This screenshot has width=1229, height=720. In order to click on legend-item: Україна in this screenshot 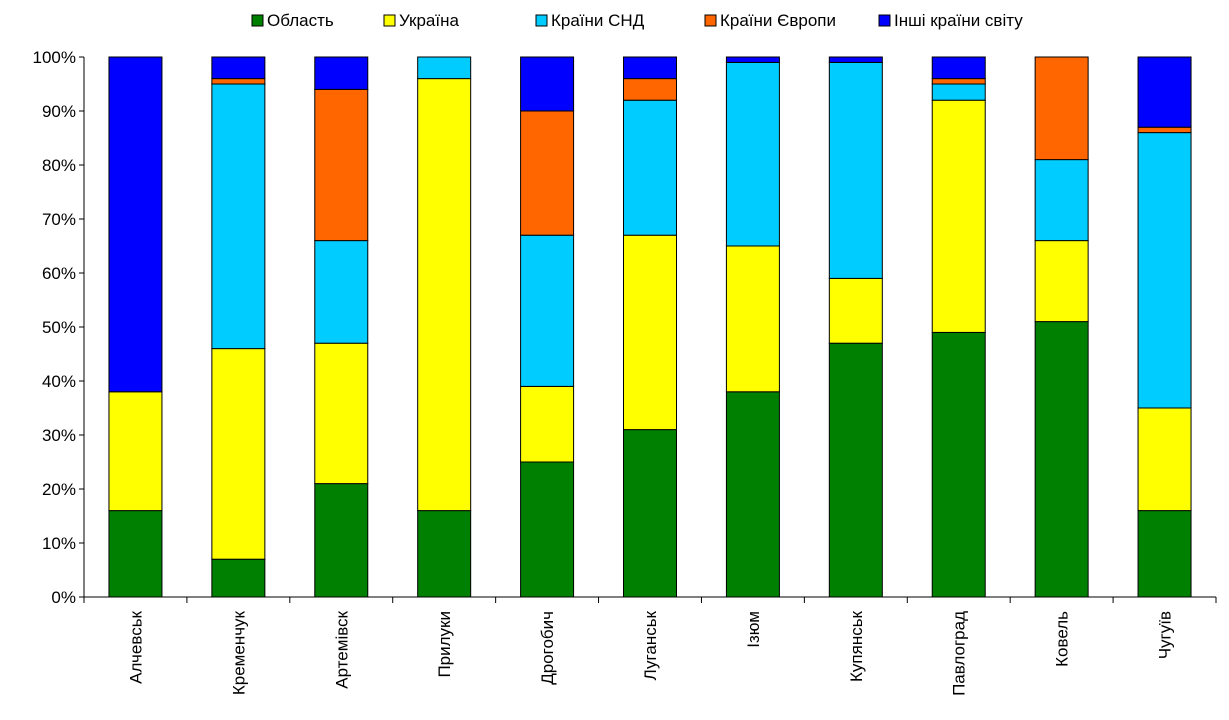, I will do `click(421, 20)`.